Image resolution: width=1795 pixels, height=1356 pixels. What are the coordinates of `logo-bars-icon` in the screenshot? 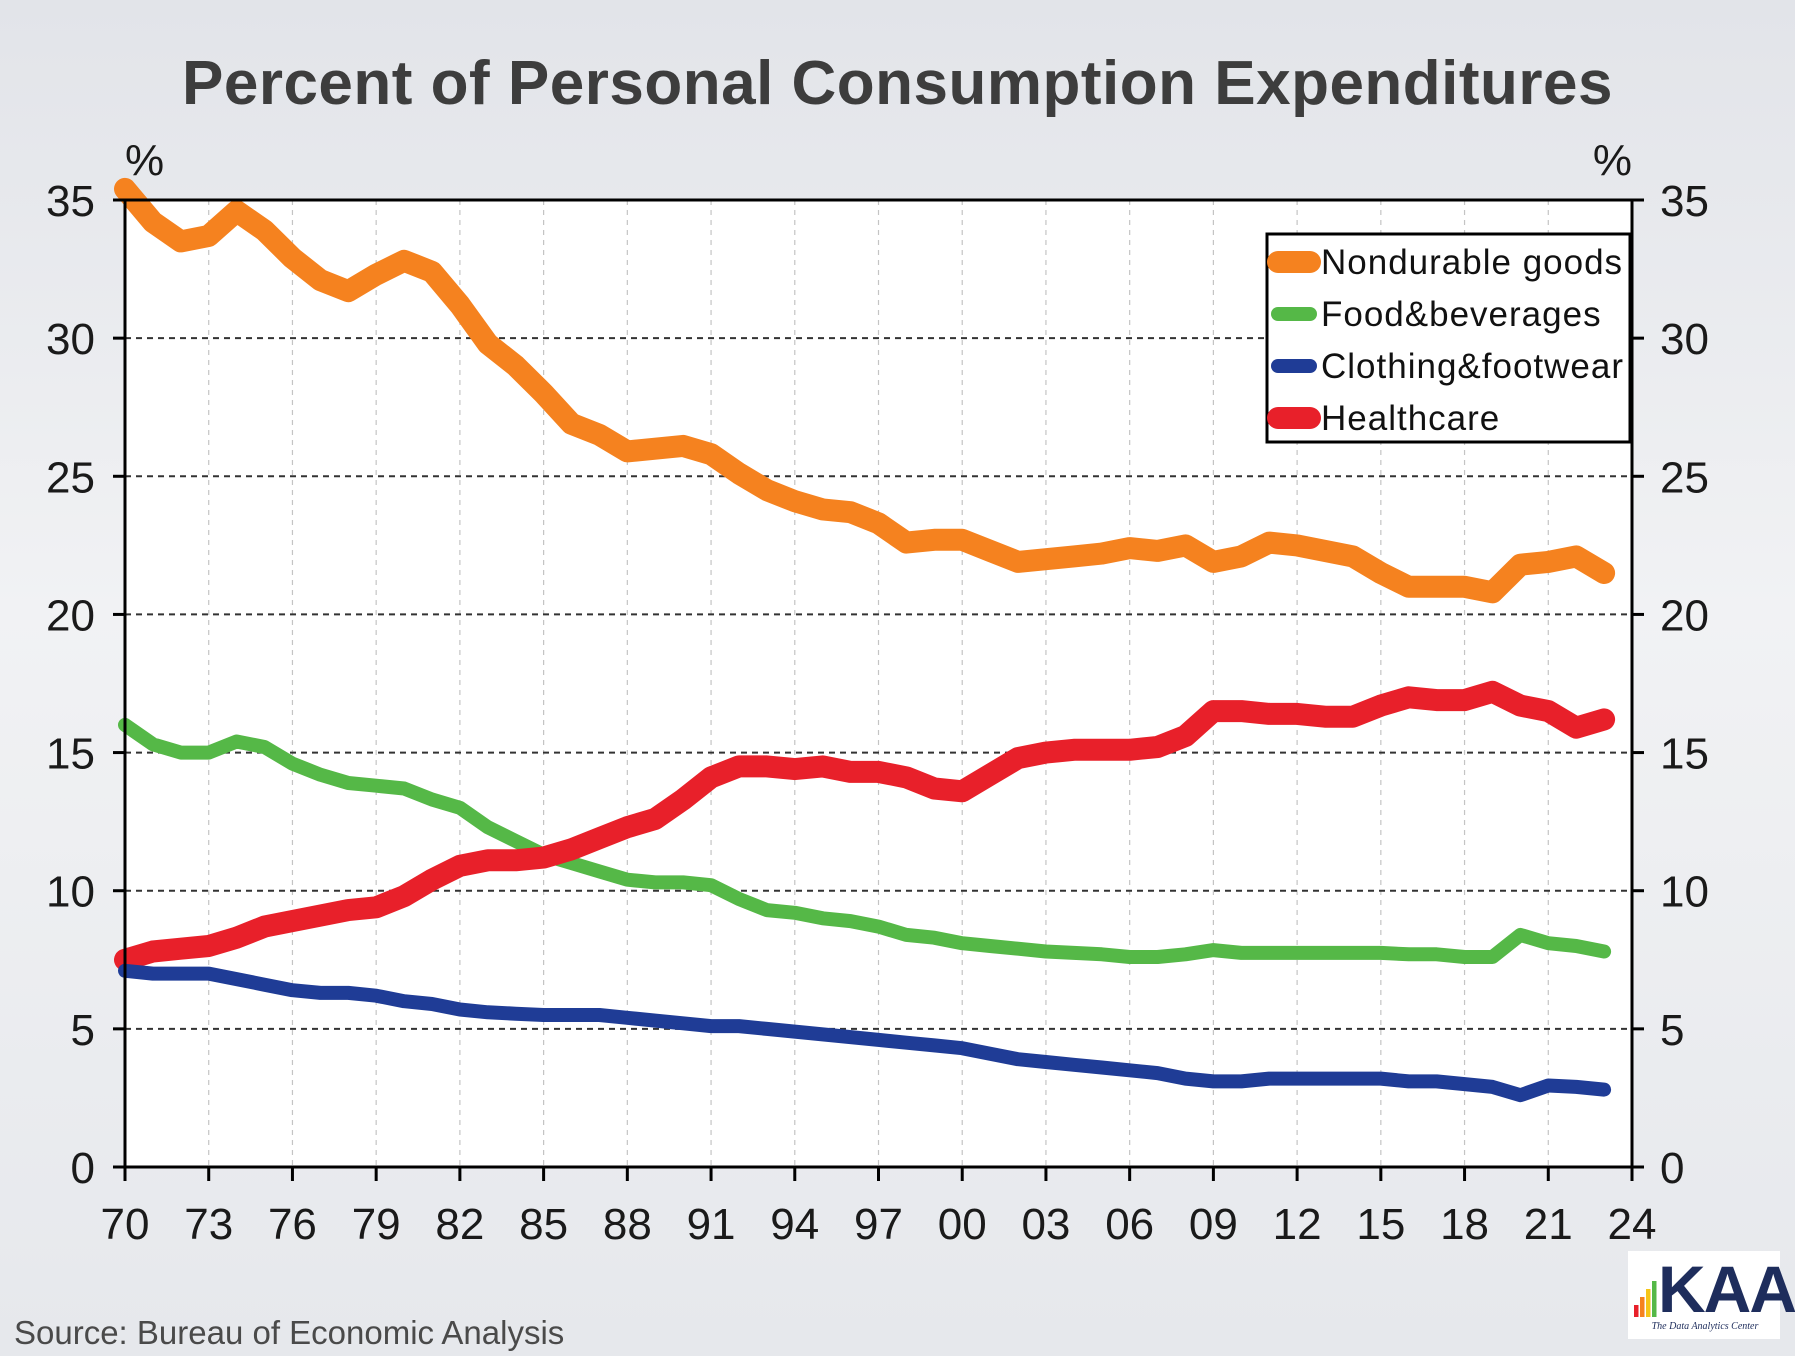 It's located at (1645, 1299).